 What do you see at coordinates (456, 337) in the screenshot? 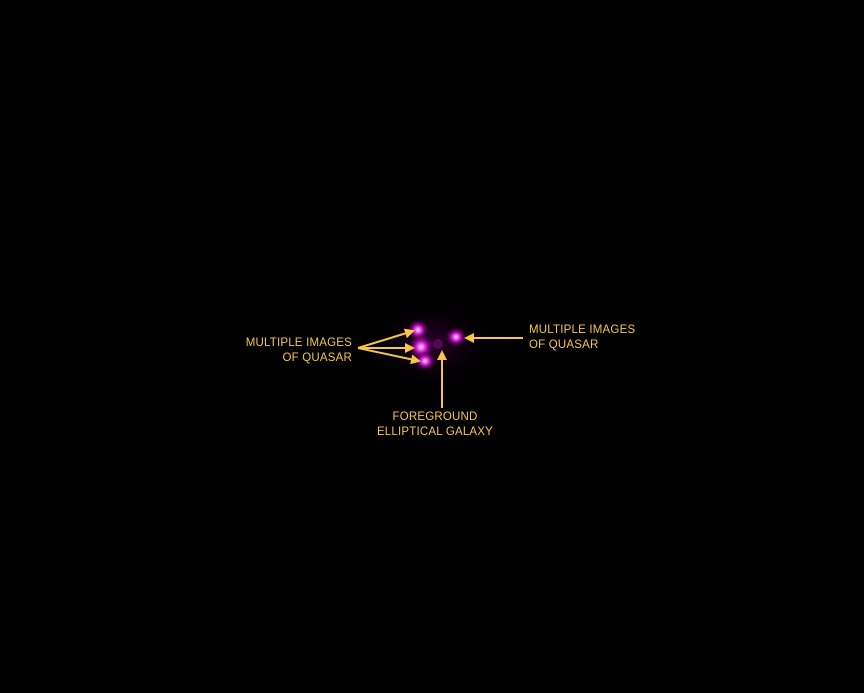
I see `quasar-image-d` at bounding box center [456, 337].